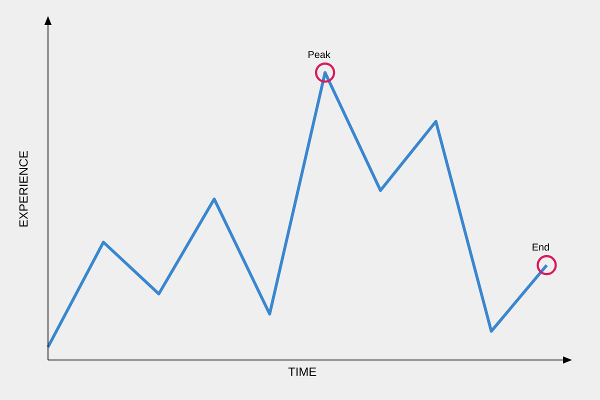 The height and width of the screenshot is (400, 600). Describe the element at coordinates (23, 188) in the screenshot. I see `y-axis-title: EXPERIENCE` at that location.